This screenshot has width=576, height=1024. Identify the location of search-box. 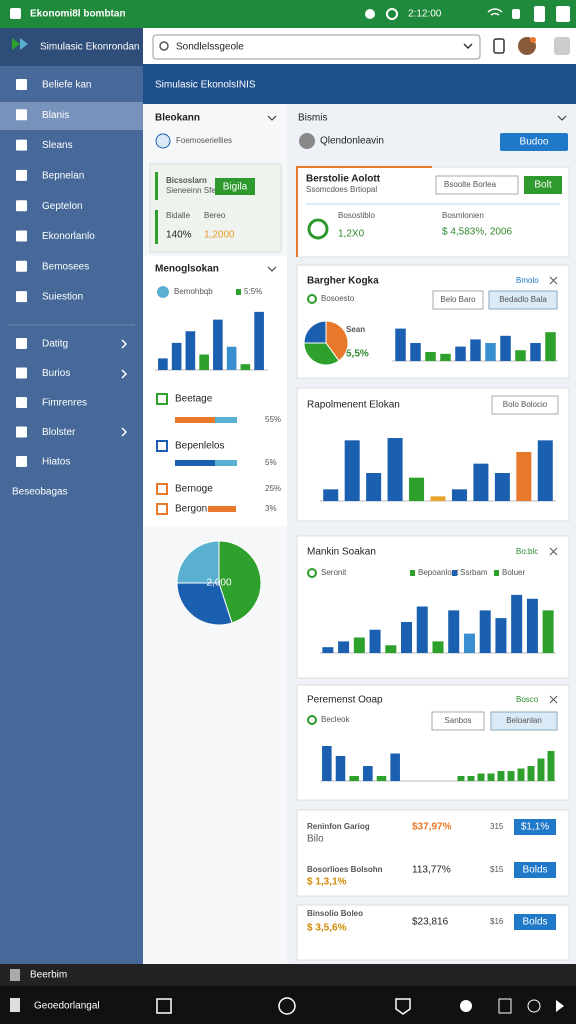
(316, 47).